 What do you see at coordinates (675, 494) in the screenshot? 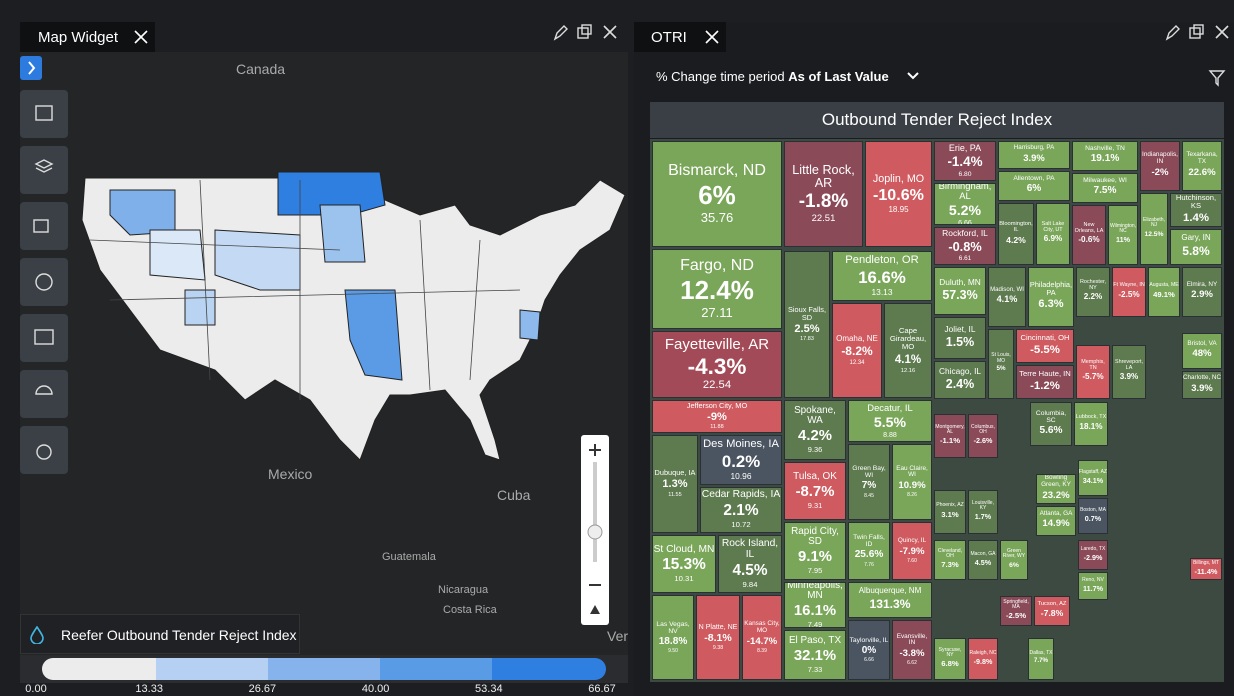
I see `tile-value: 11.55` at bounding box center [675, 494].